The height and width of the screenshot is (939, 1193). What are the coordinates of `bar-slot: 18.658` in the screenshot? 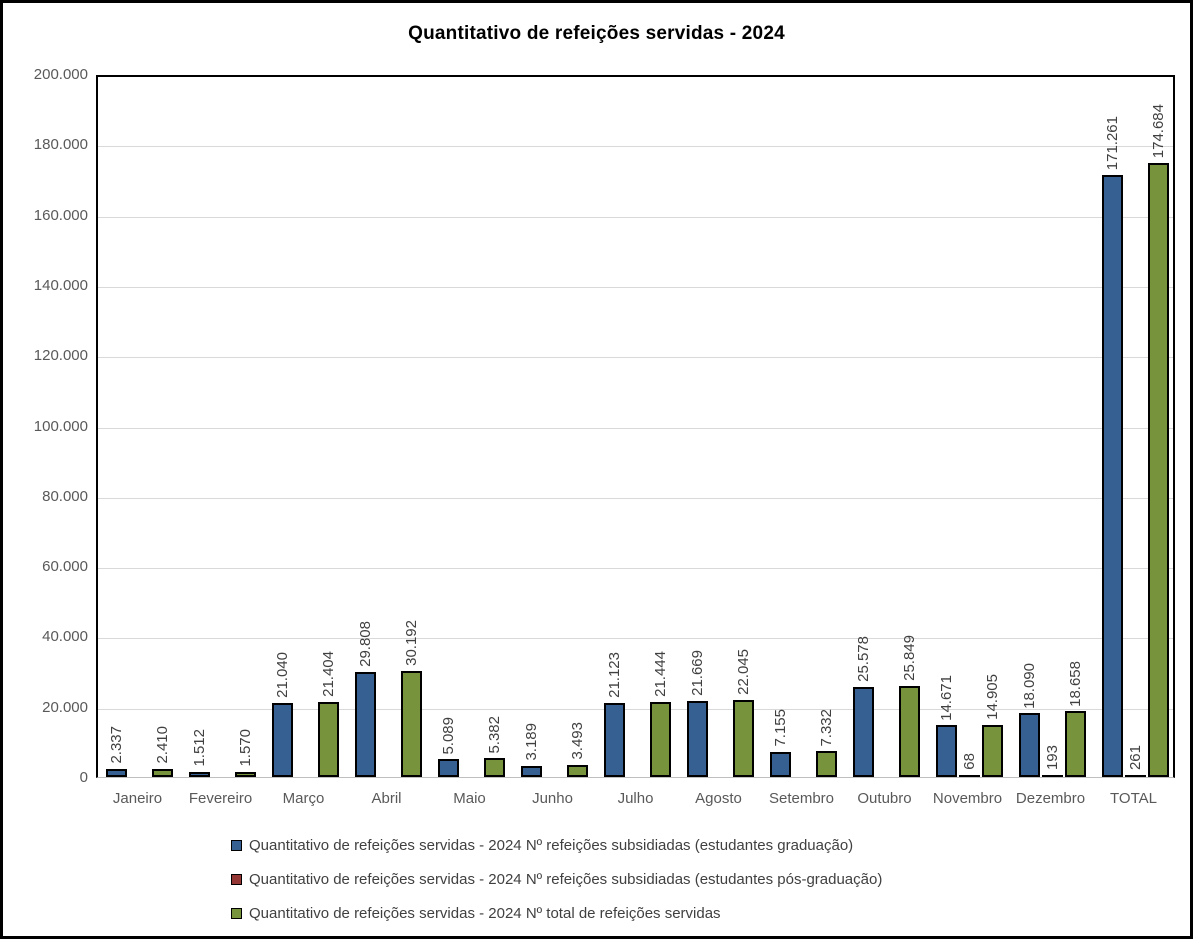 It's located at (1075, 427).